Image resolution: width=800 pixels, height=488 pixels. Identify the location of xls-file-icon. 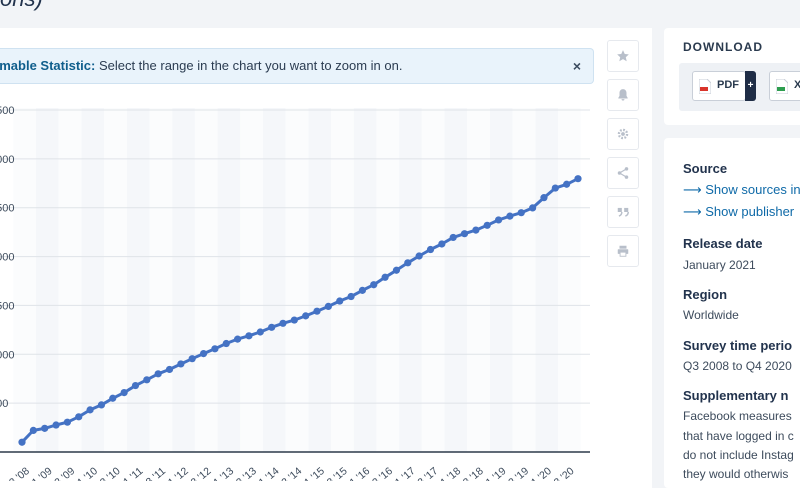
(782, 86).